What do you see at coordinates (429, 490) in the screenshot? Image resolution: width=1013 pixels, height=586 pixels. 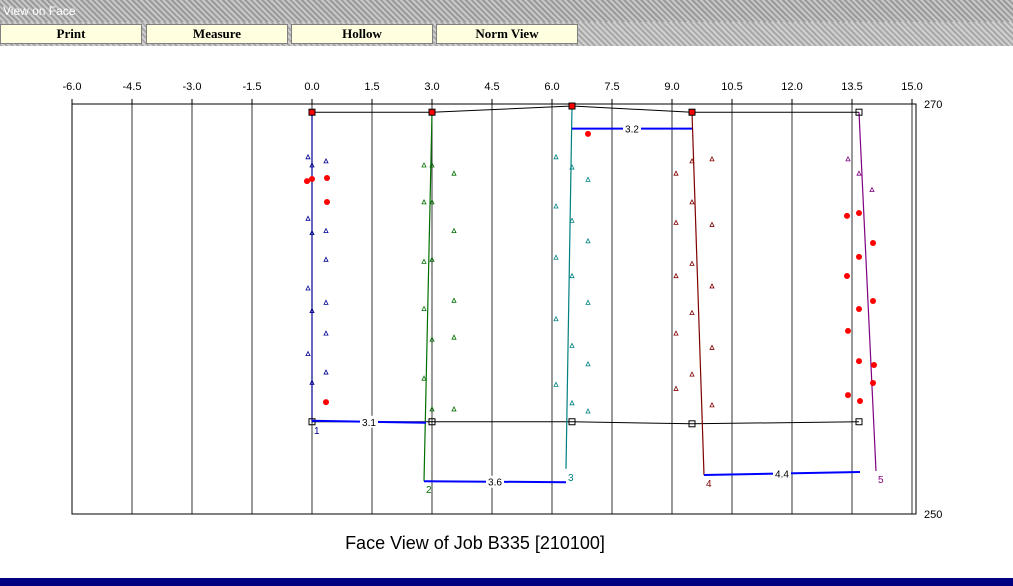 I see `hole-label: 2` at bounding box center [429, 490].